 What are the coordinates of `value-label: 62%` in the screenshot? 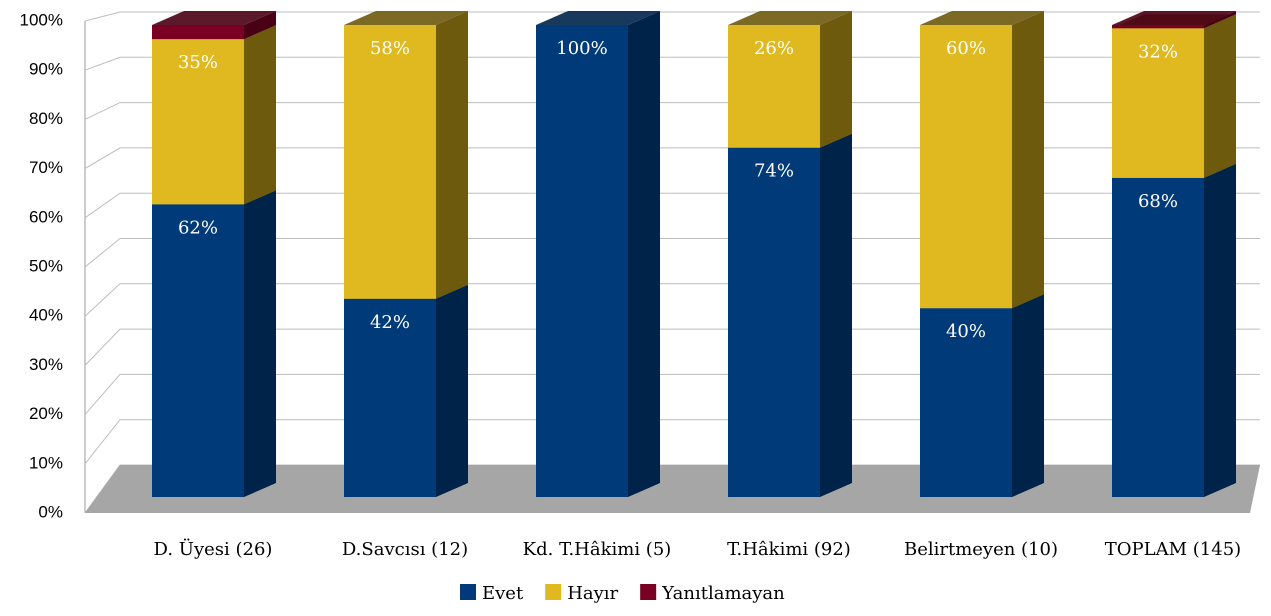 It's located at (198, 227).